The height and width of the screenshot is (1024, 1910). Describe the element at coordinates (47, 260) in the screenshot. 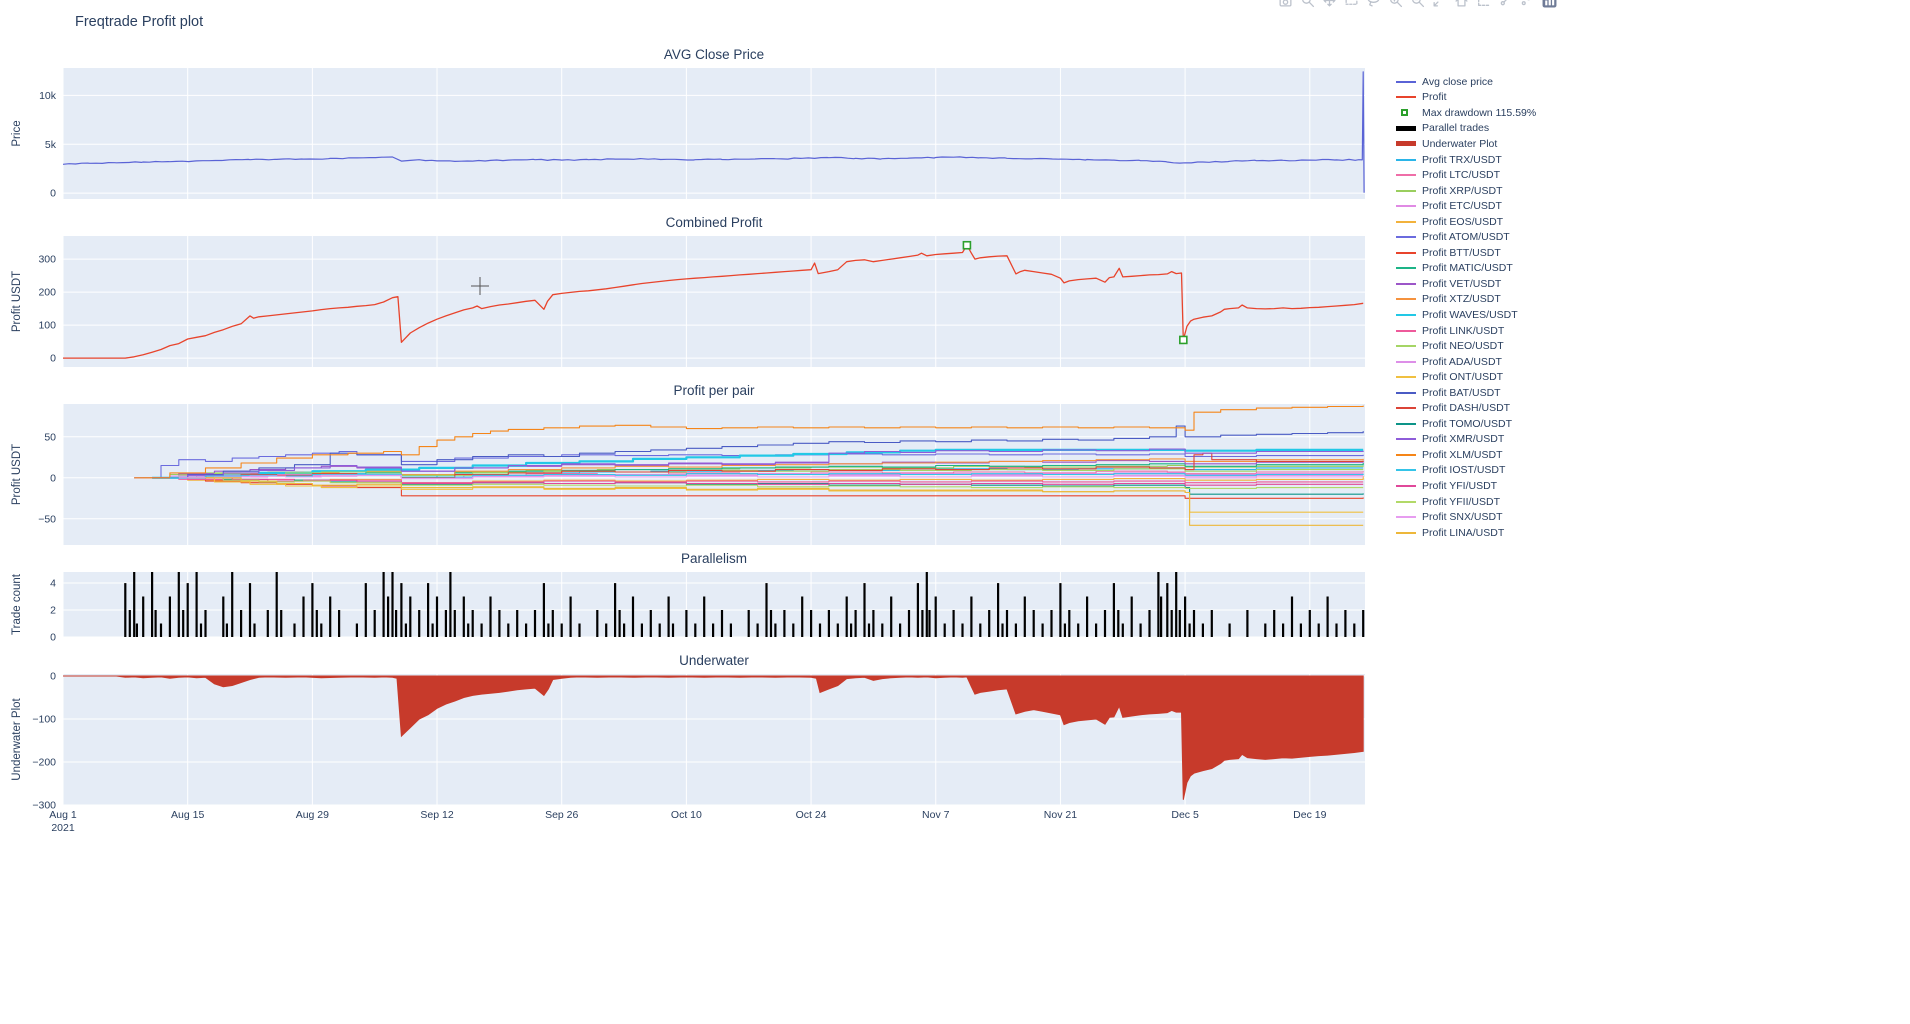

I see `y-tick-label: 300` at that location.